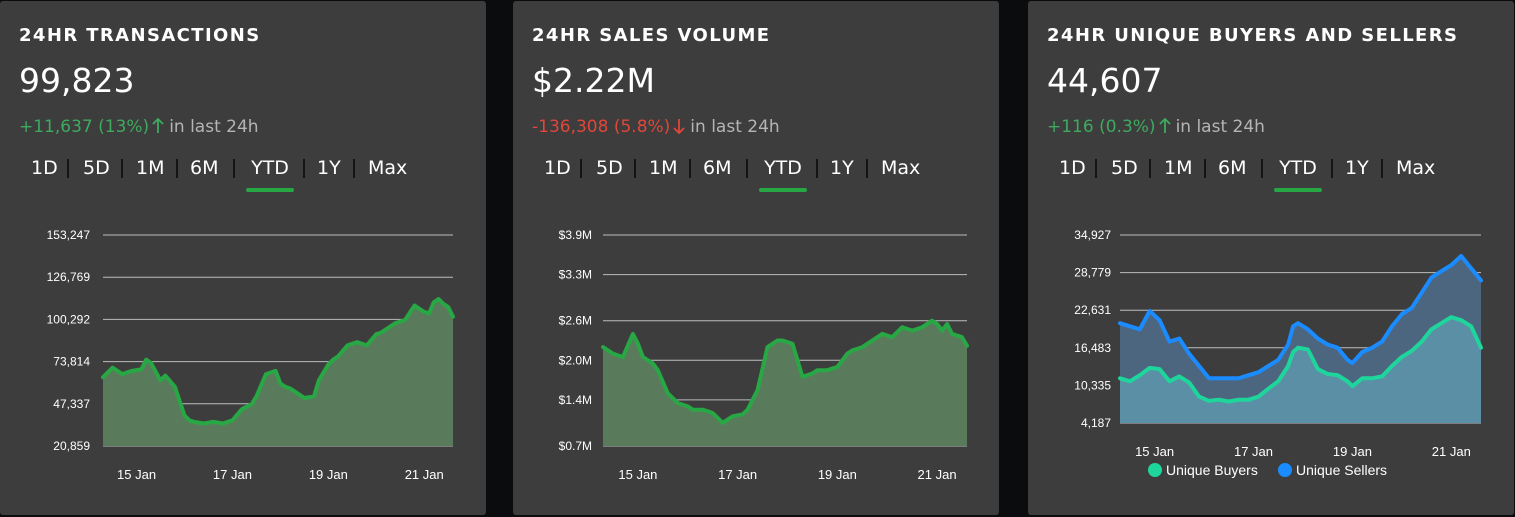  I want to click on legend-label: Unique Buyers, so click(1212, 470).